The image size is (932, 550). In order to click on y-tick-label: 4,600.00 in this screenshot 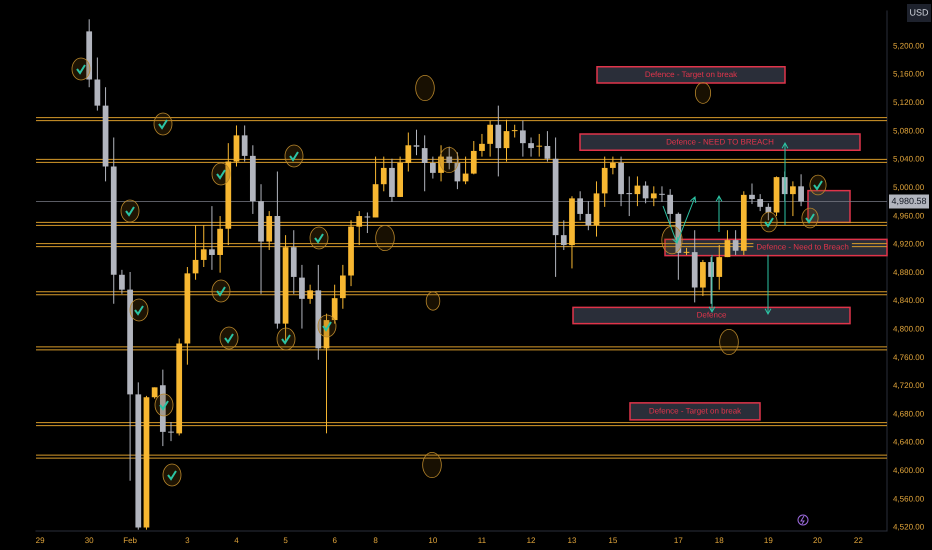, I will do `click(909, 471)`.